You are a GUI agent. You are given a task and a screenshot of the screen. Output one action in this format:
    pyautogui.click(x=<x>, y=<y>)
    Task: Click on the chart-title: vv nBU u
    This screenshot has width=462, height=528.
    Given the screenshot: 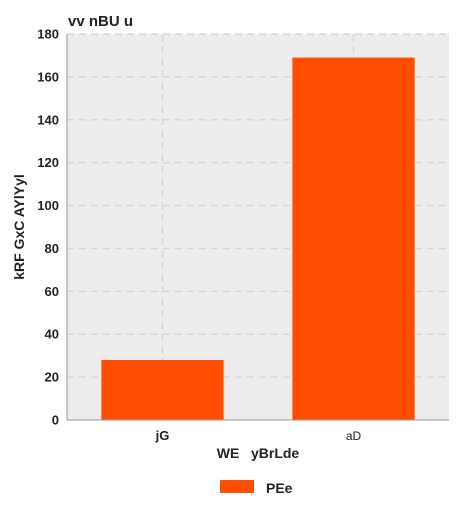 What is the action you would take?
    pyautogui.click(x=100, y=21)
    